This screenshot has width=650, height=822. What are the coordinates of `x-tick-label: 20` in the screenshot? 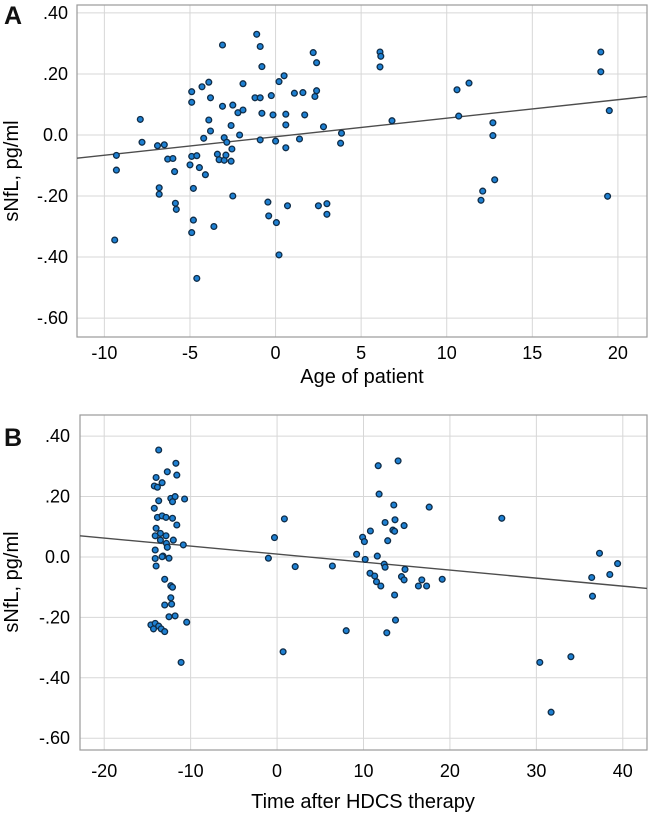 It's located at (618, 353).